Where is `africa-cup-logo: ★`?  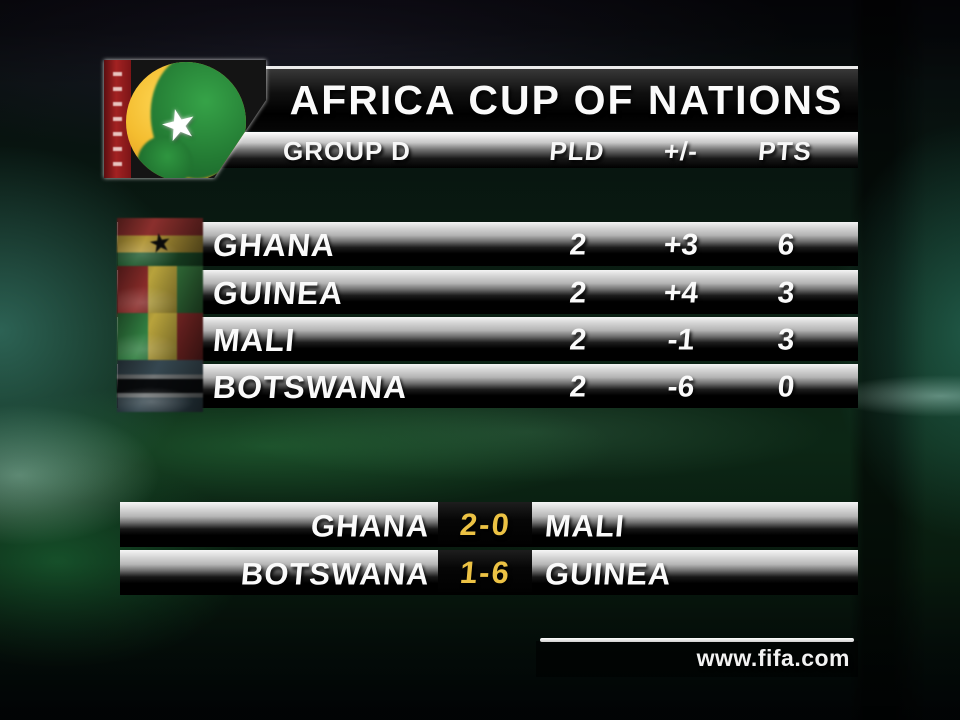 africa-cup-logo: ★ is located at coordinates (185, 119).